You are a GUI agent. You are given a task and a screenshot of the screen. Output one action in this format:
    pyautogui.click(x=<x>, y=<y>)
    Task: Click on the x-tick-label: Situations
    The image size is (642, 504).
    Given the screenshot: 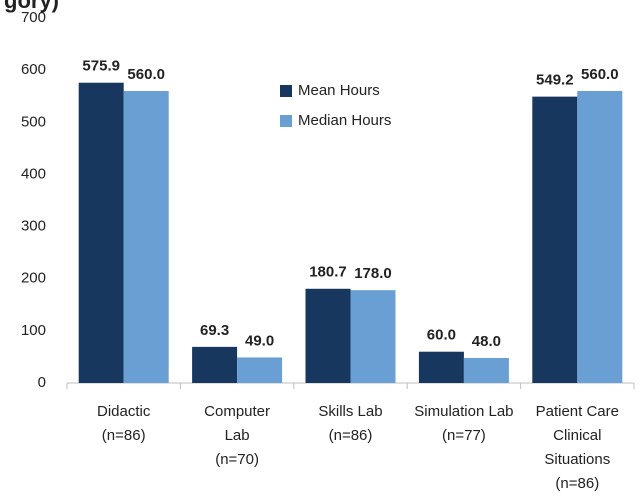 What is the action you would take?
    pyautogui.click(x=577, y=459)
    